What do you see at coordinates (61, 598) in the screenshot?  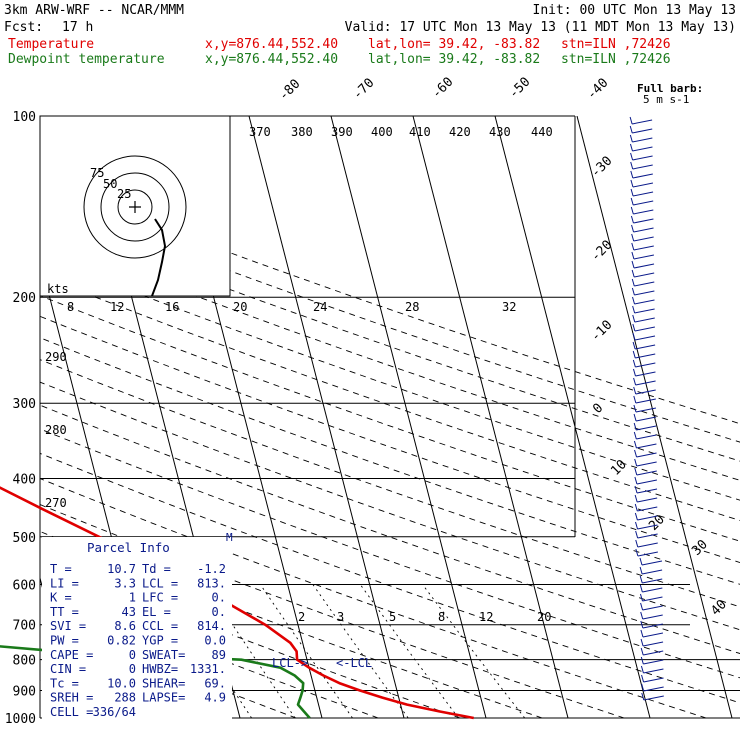 I see `parcel-value: K =` at bounding box center [61, 598].